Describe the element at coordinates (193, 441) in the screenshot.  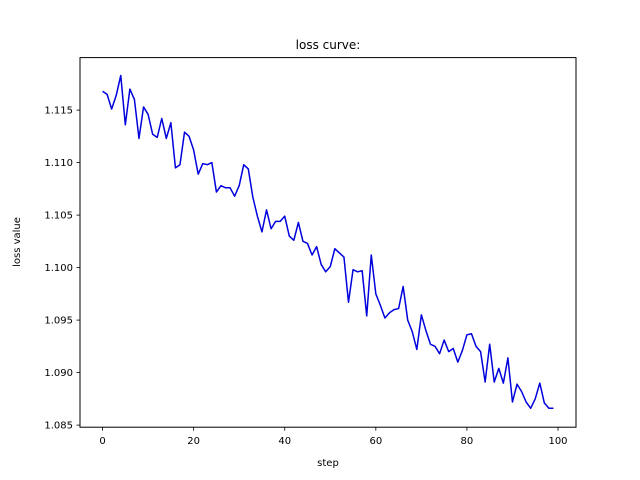
I see `x-tick-label: 20` at that location.